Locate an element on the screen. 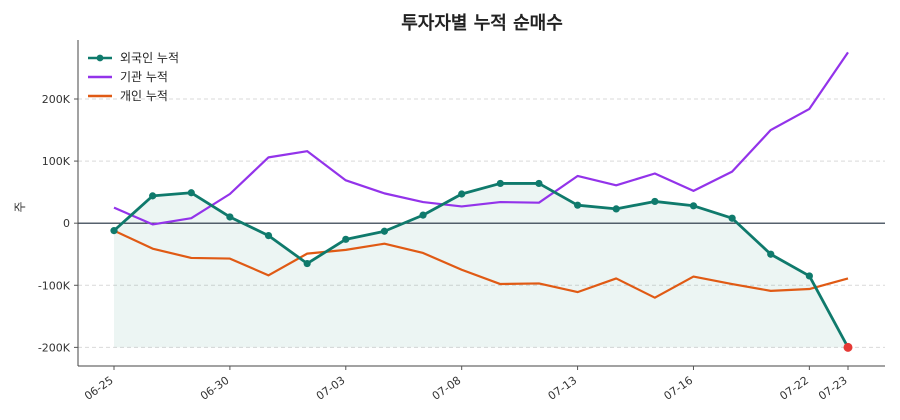  x-tick-label: 06-25 is located at coordinates (99, 388).